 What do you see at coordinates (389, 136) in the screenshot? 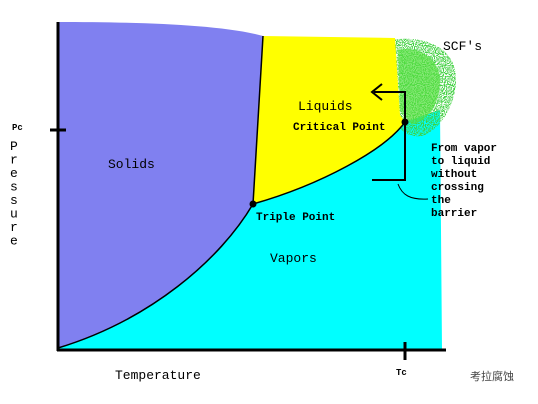
I see `path-arrow` at bounding box center [389, 136].